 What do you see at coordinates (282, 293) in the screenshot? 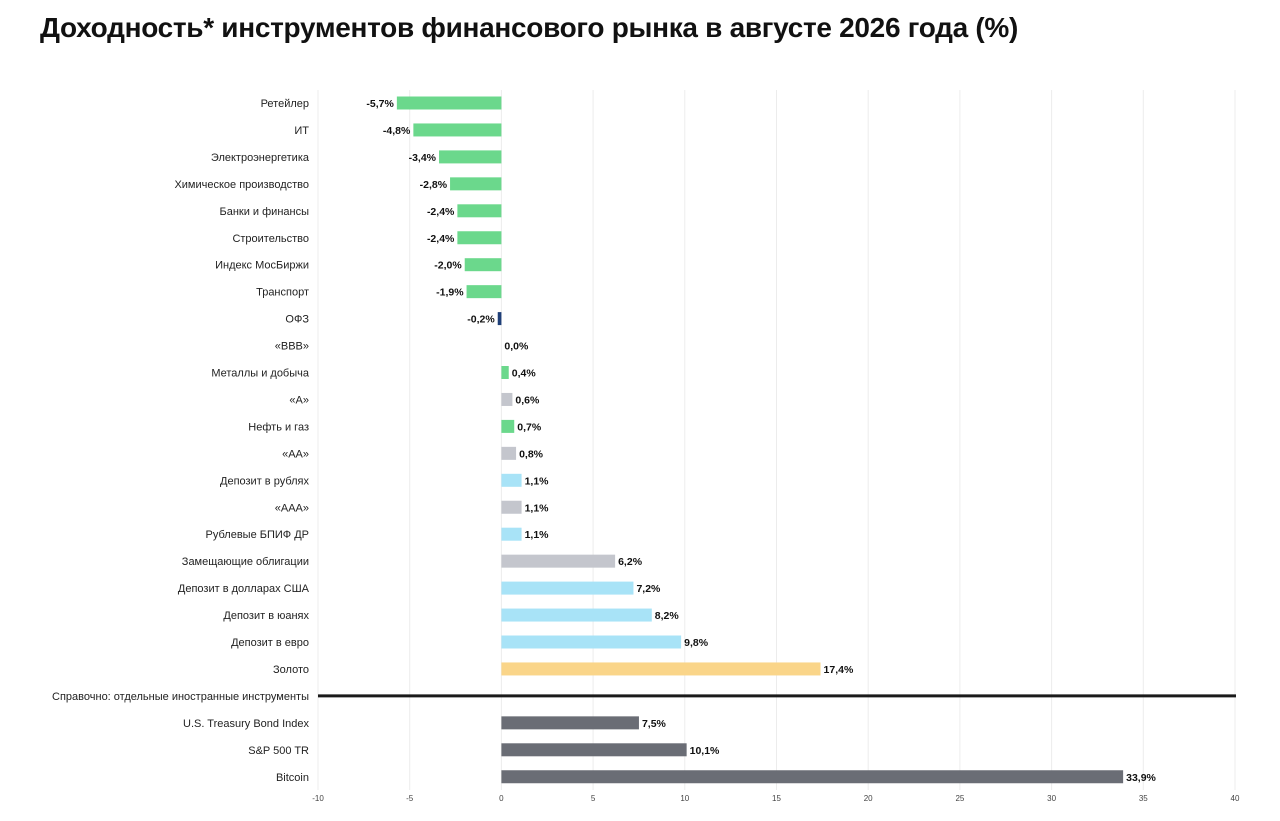
I see `category-label: Транспорт` at bounding box center [282, 293].